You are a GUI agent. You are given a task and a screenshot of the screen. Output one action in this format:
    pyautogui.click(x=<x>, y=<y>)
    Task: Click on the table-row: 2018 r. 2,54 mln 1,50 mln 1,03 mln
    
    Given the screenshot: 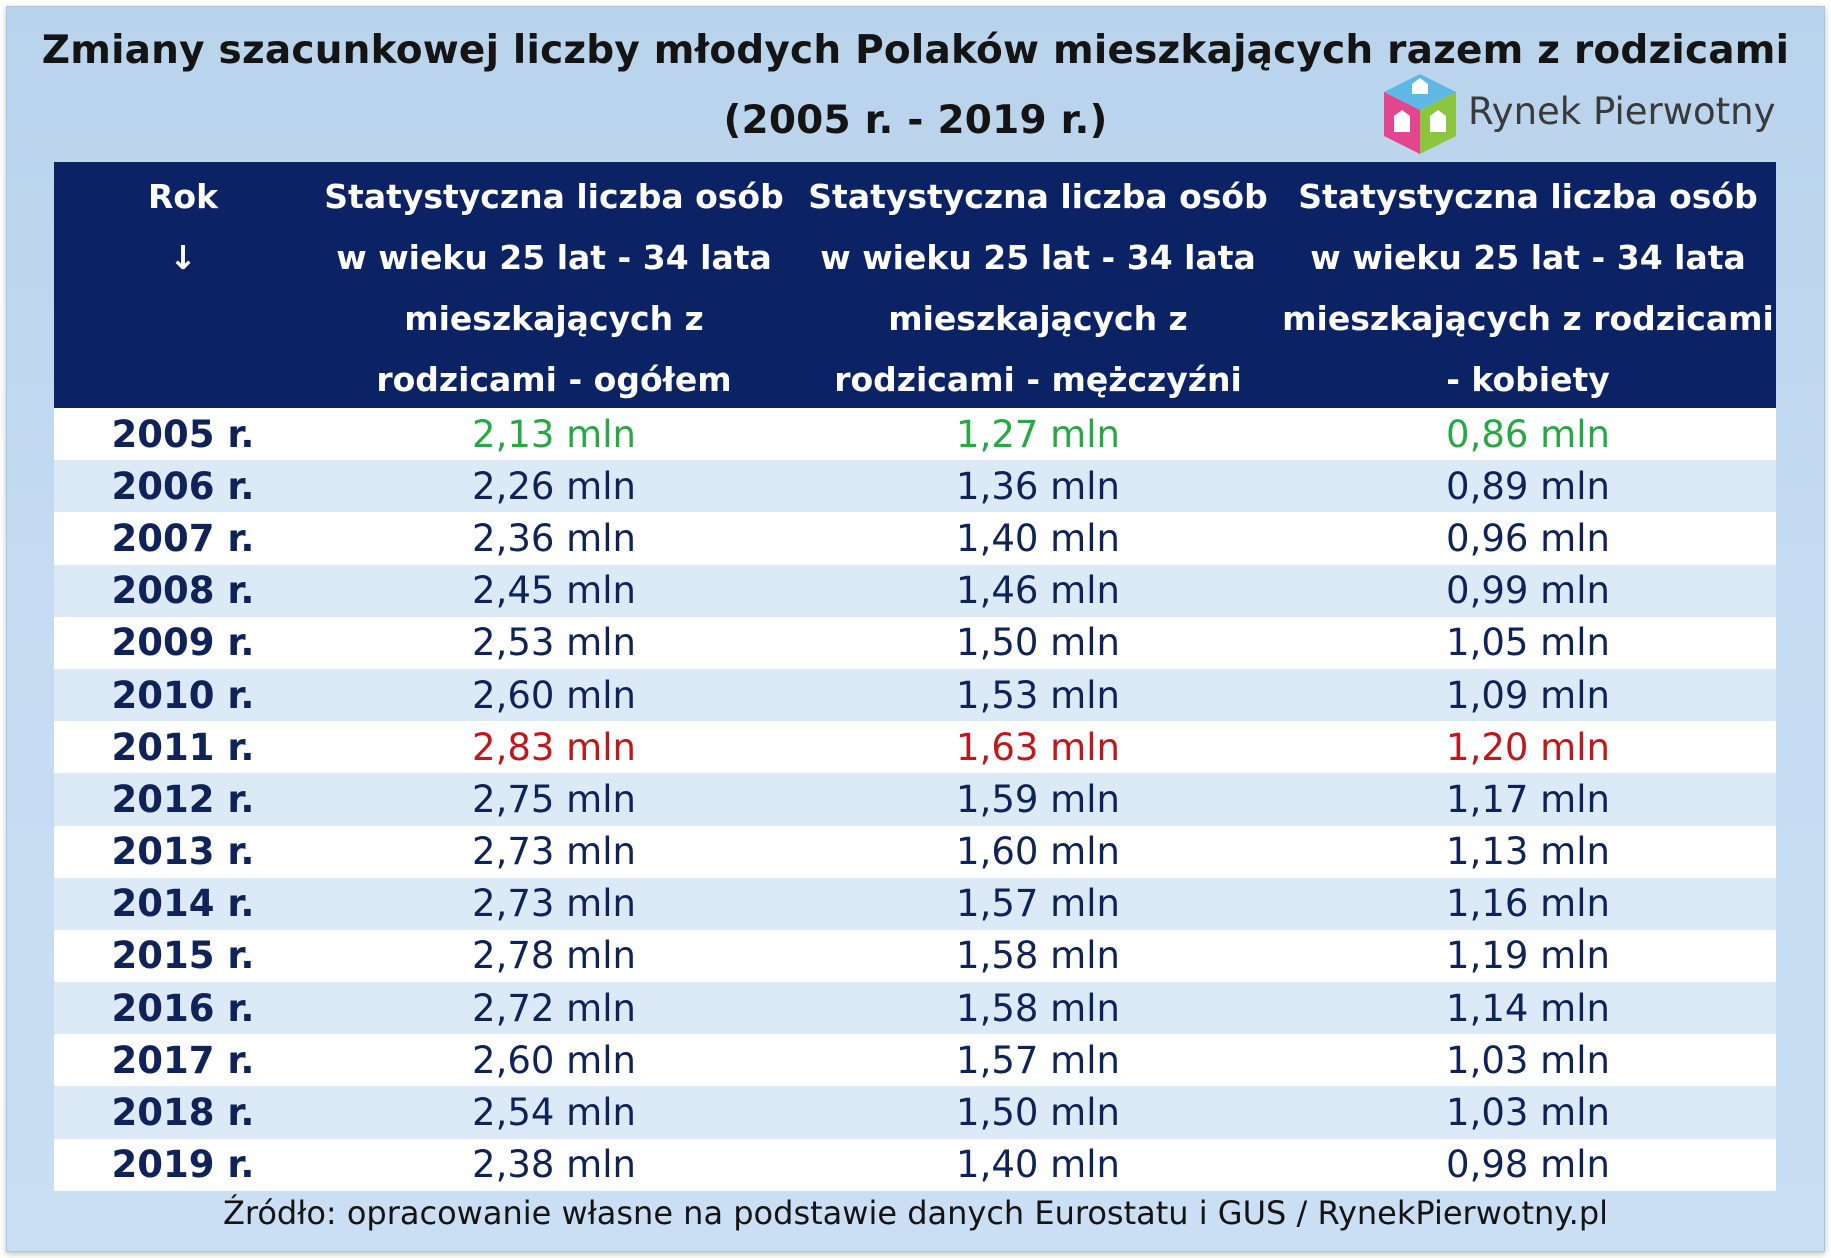 What is the action you would take?
    pyautogui.click(x=915, y=1112)
    